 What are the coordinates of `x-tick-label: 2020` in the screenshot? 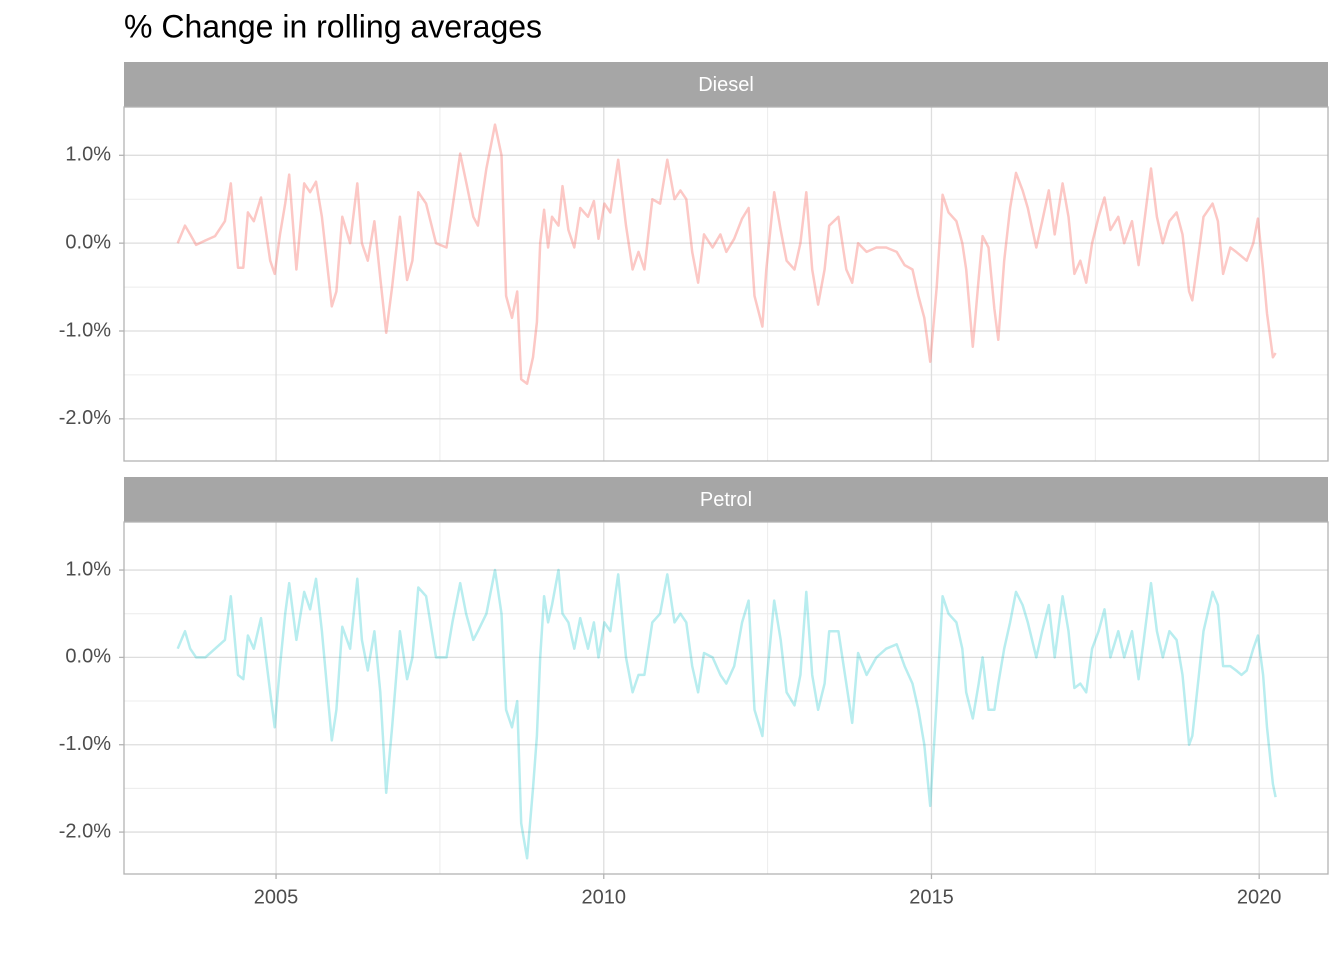 It's located at (1259, 897).